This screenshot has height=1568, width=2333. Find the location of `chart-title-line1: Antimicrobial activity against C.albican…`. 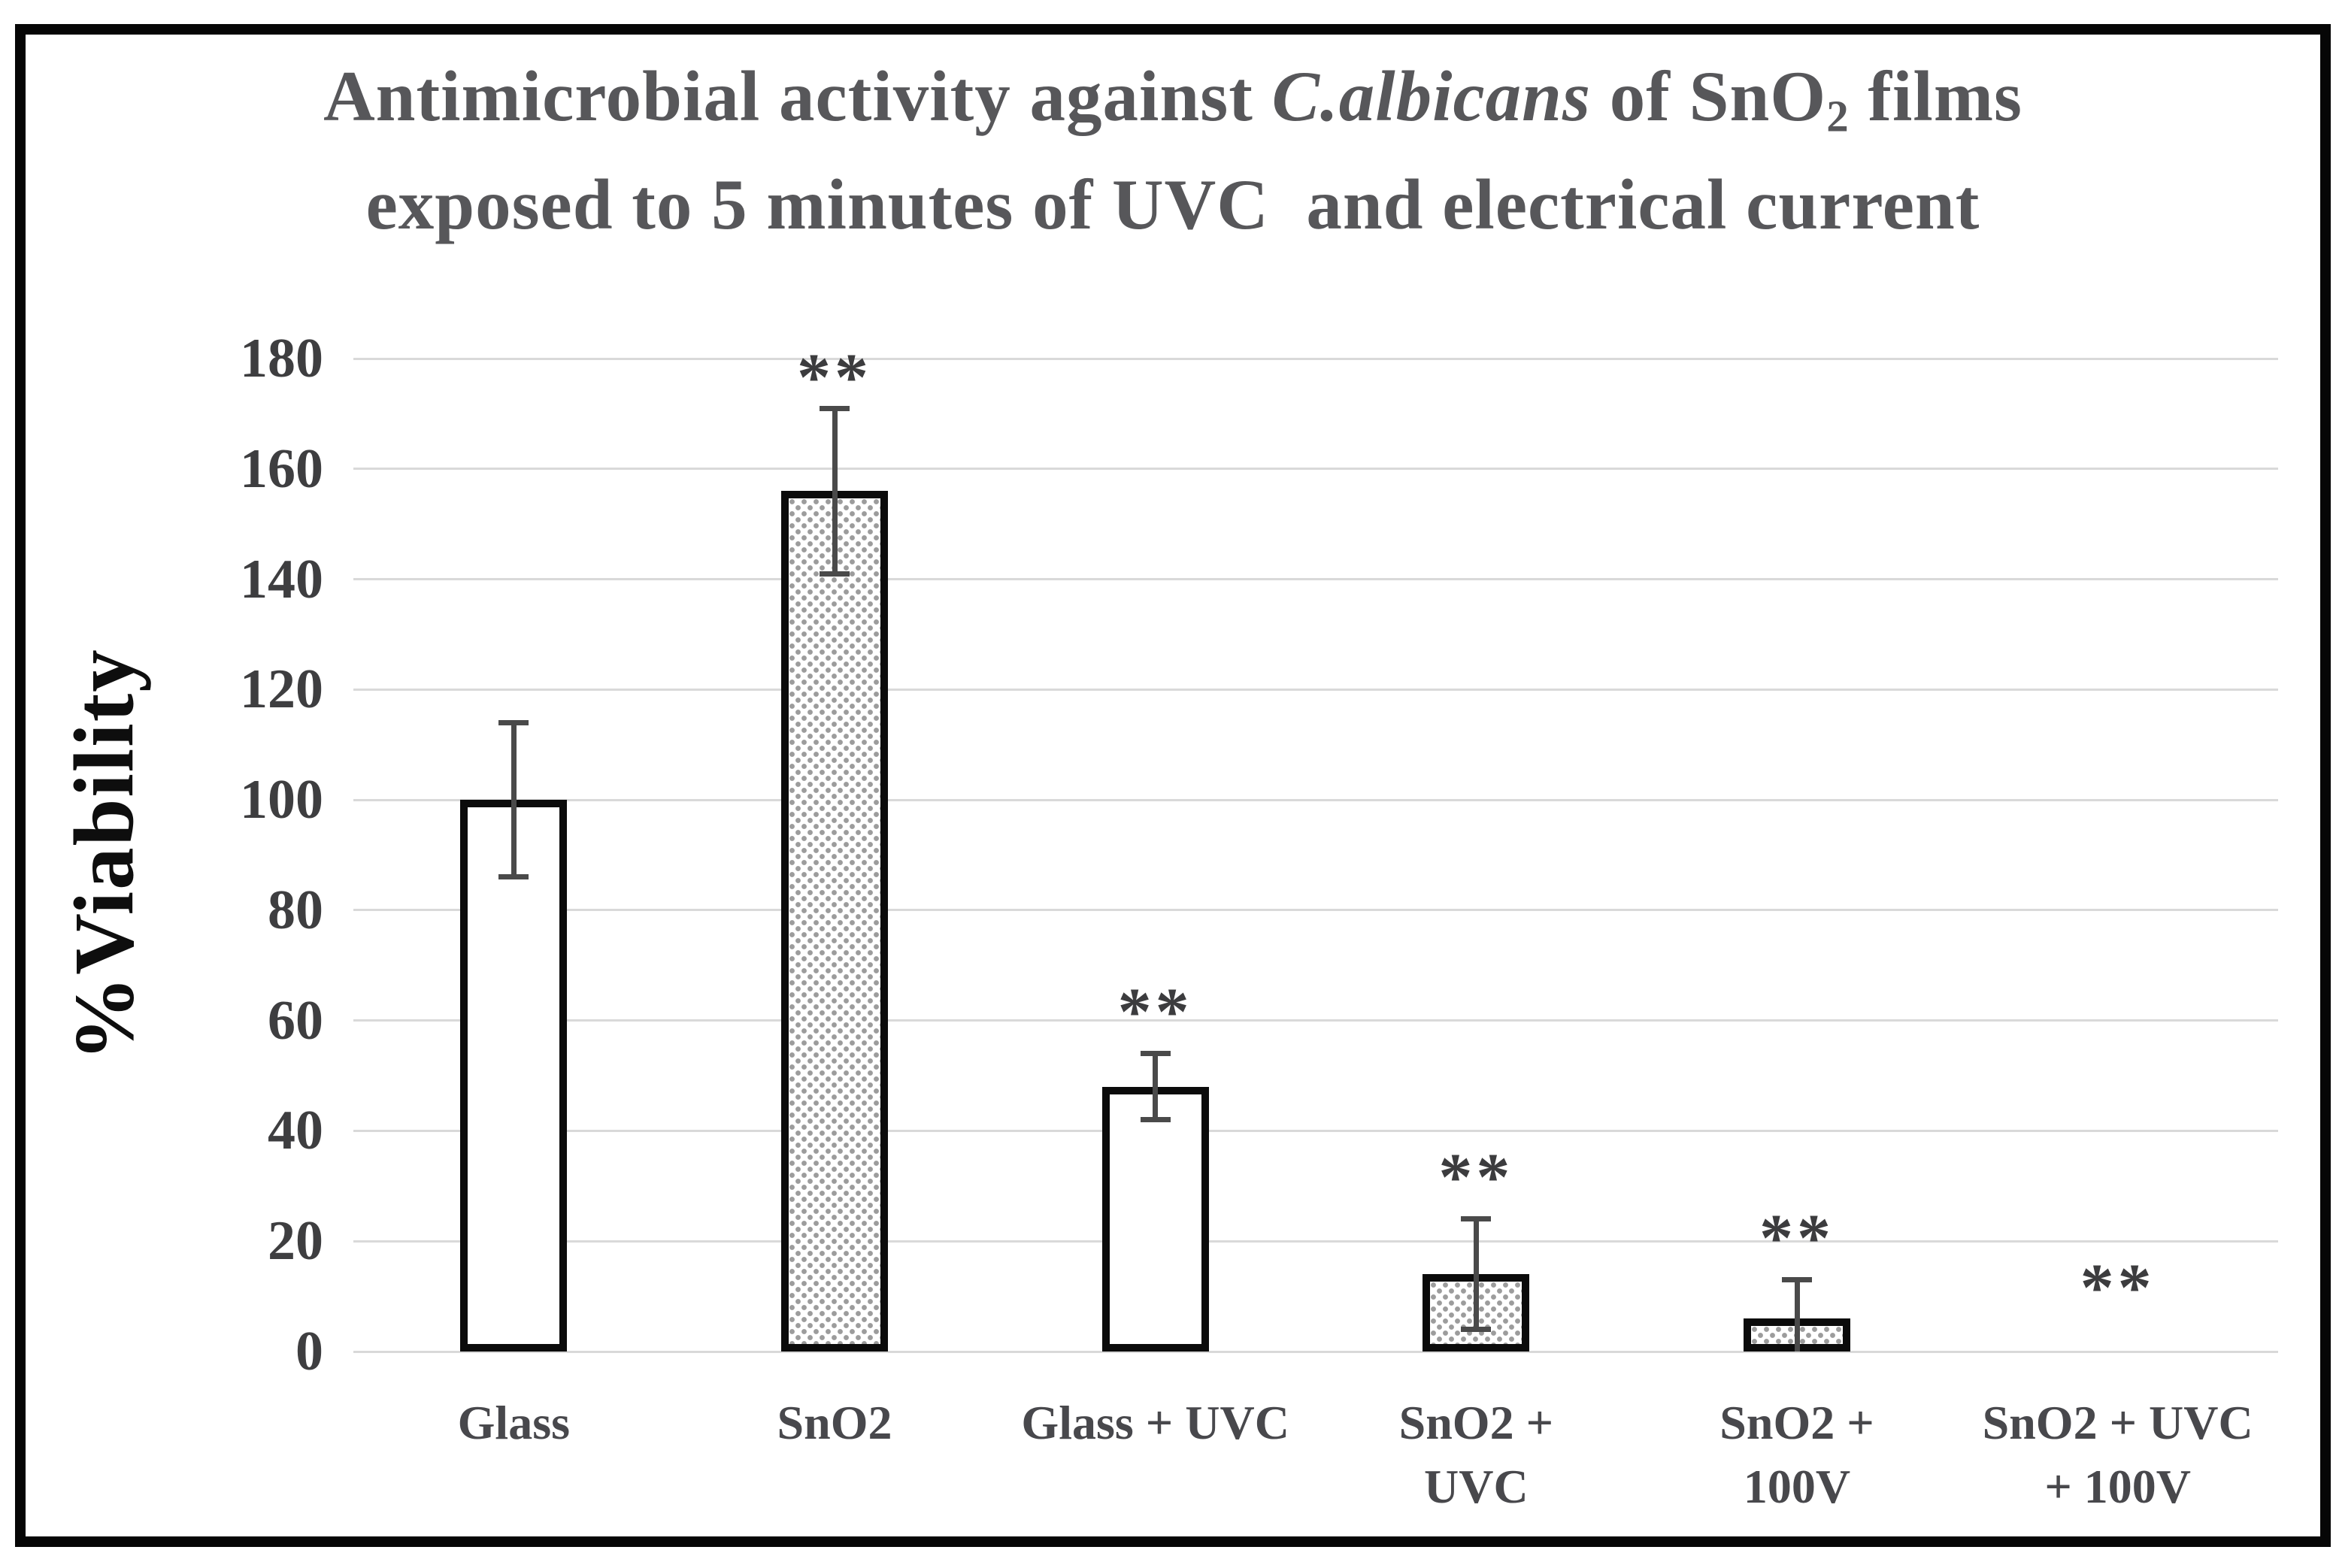

chart-title-line1: Antimicrobial activity against C.albican… is located at coordinates (1173, 96).